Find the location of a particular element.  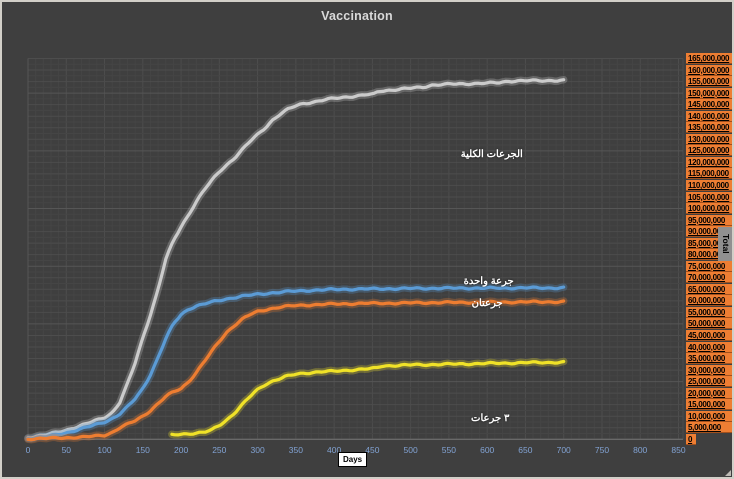

y-tick-label: 20,000,000 is located at coordinates (709, 393).